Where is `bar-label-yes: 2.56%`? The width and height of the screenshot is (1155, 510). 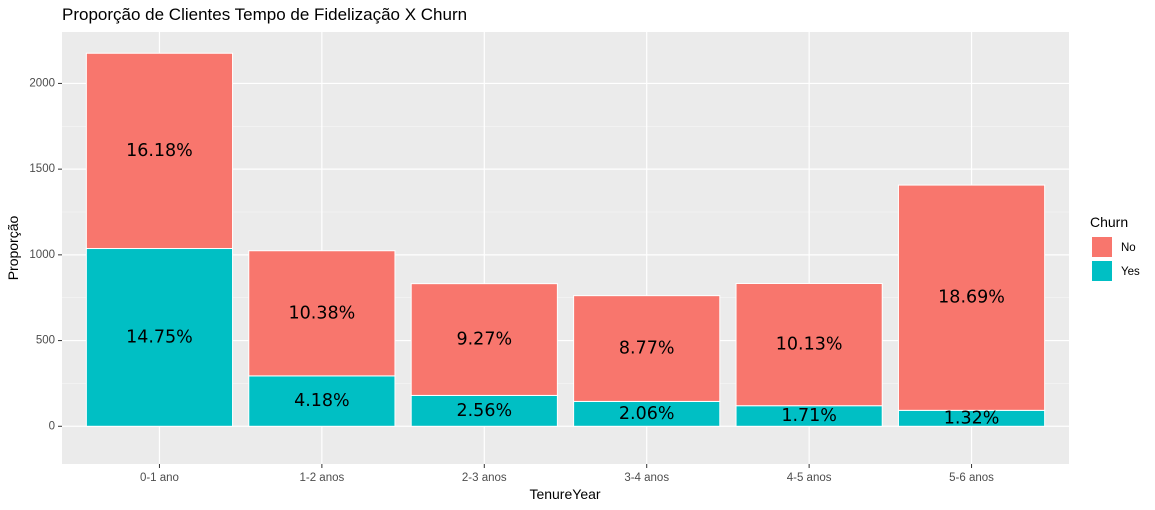 bar-label-yes: 2.56% is located at coordinates (484, 411).